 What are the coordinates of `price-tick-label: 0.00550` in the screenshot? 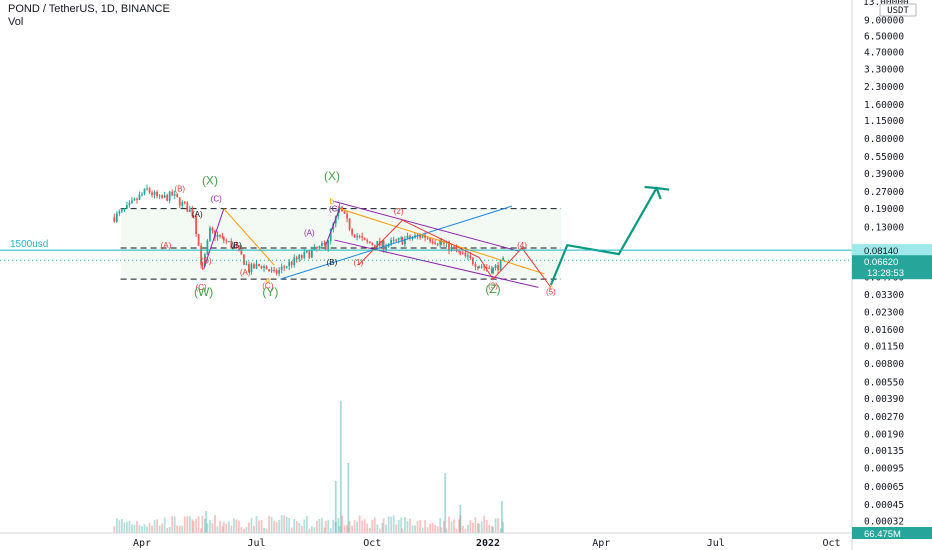 It's located at (884, 382).